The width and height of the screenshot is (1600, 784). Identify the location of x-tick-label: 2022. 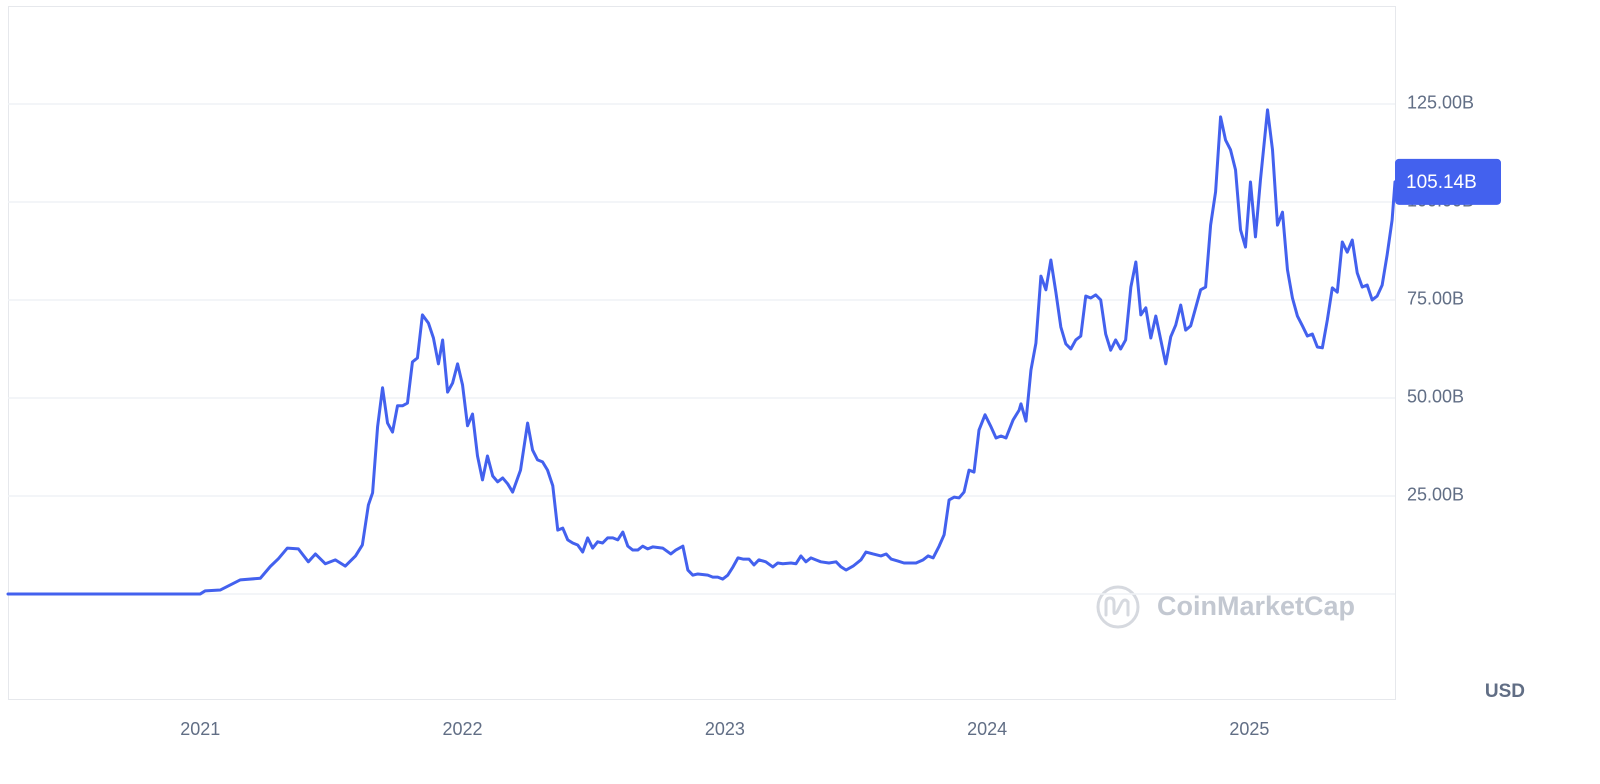
(463, 729).